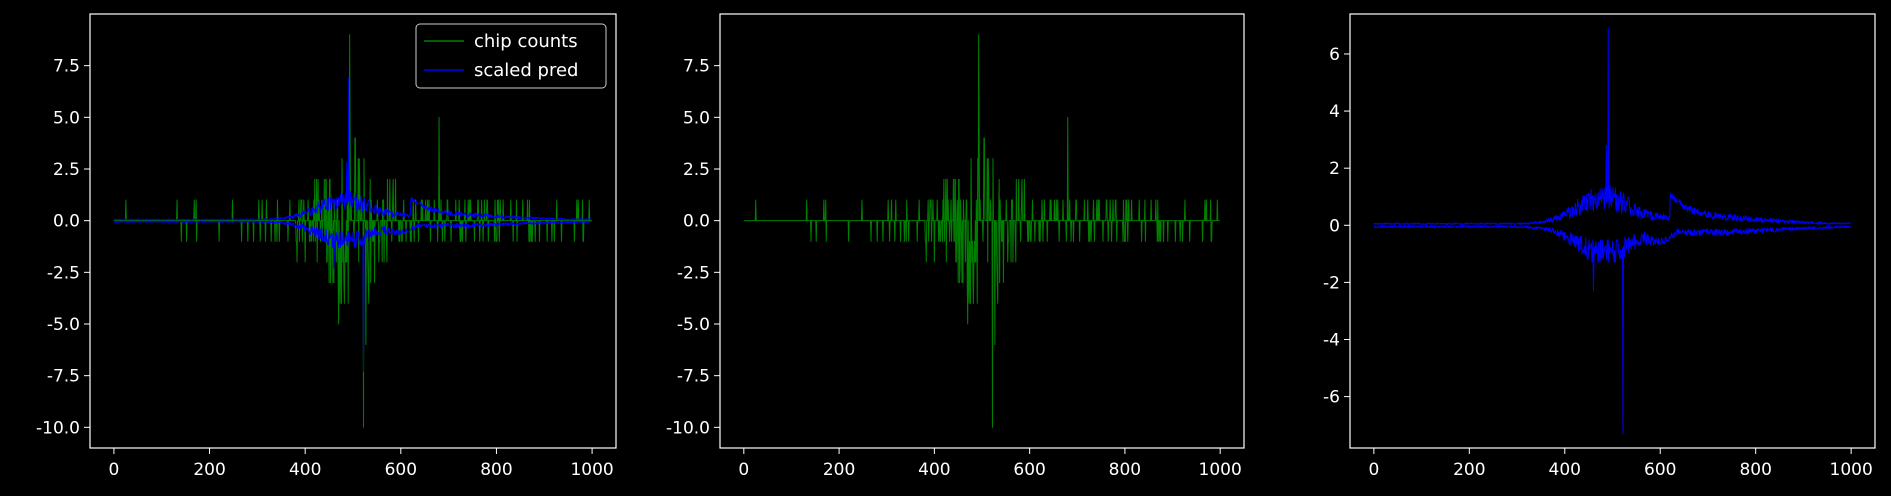 This screenshot has height=496, width=1891. I want to click on legend-label-scaled-pred: scaled pred, so click(526, 70).